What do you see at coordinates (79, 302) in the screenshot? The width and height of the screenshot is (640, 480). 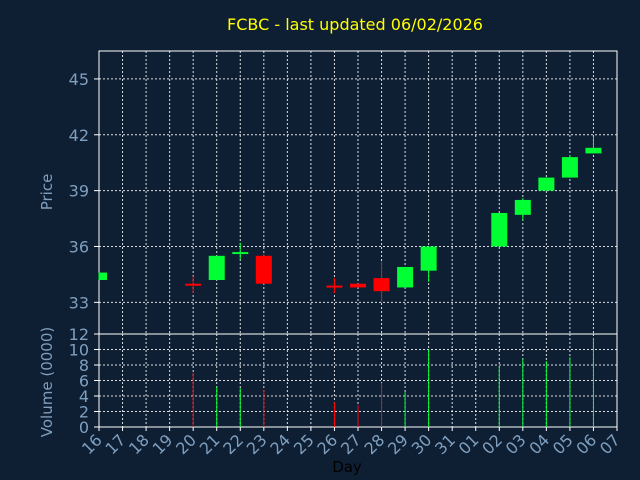 I see `price-tick-label: 33` at bounding box center [79, 302].